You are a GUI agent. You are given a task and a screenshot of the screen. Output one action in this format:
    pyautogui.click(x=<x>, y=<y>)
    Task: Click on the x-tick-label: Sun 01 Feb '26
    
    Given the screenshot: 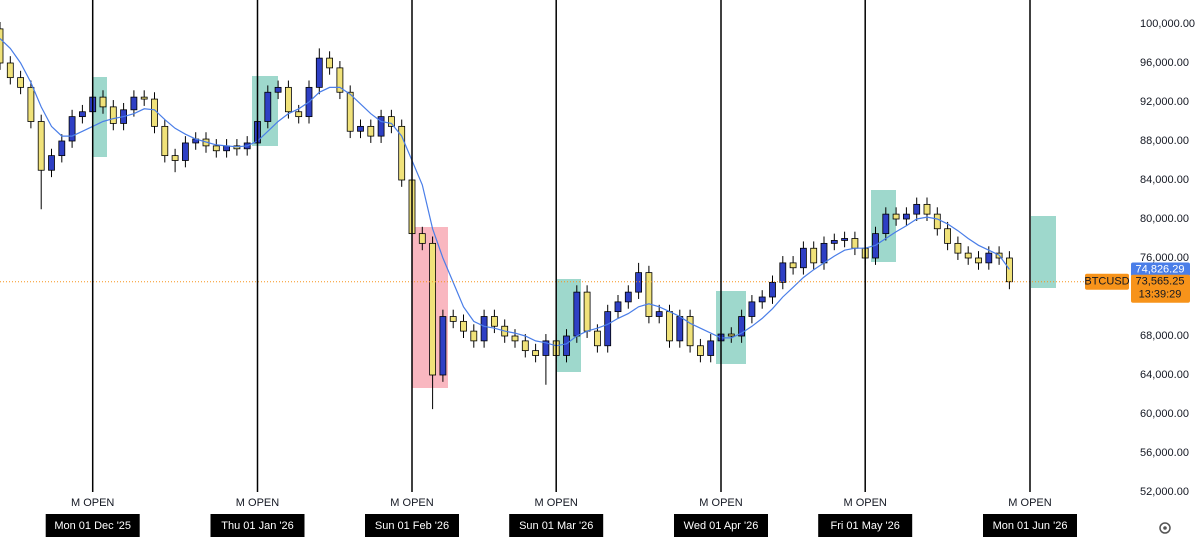 What is the action you would take?
    pyautogui.click(x=412, y=526)
    